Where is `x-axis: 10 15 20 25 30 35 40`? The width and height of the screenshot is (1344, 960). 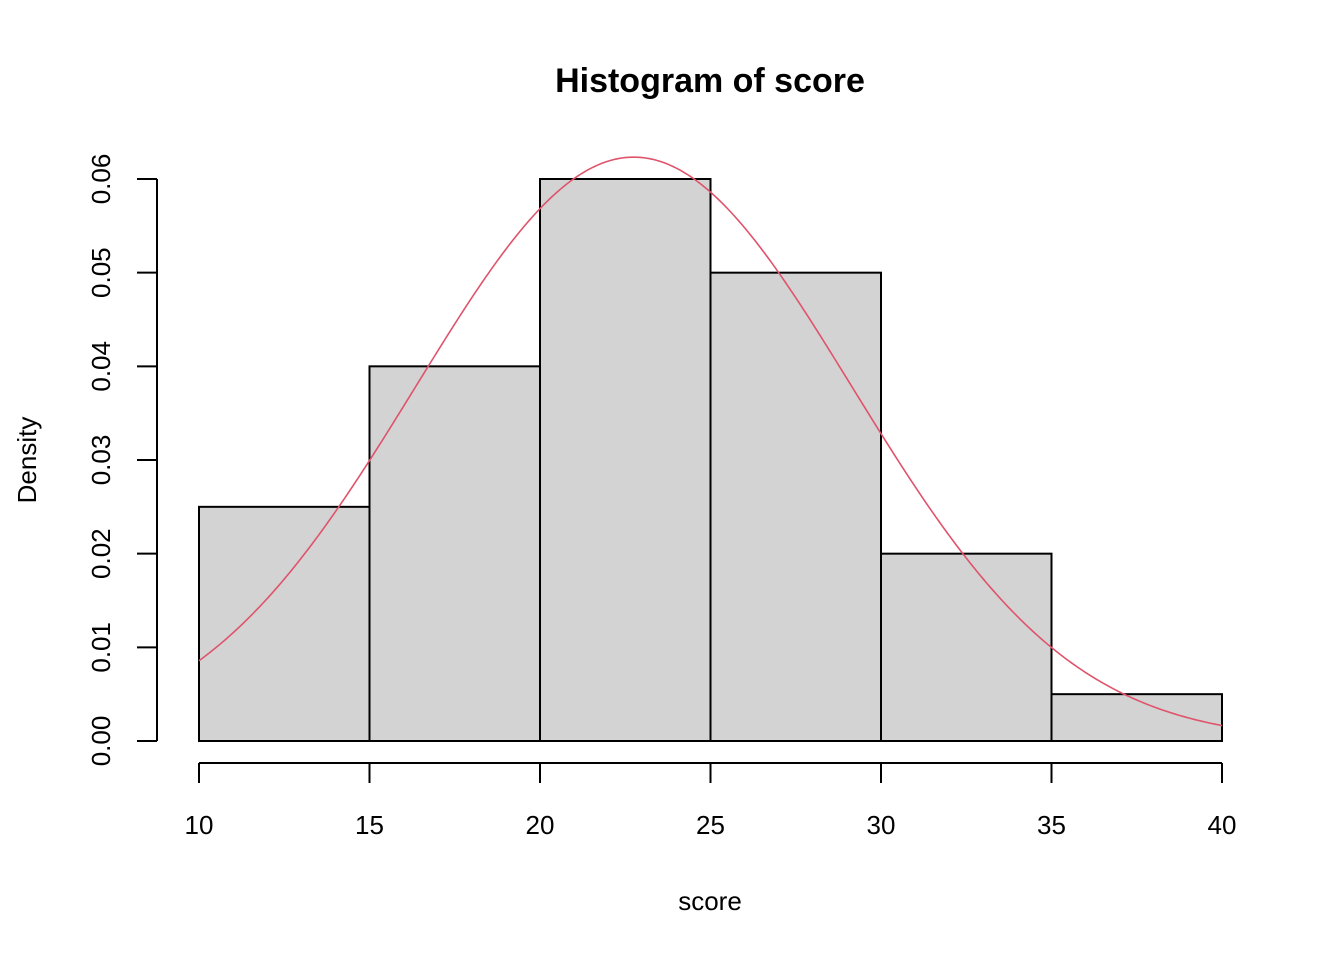
x-axis: 10 15 20 25 30 35 40 is located at coordinates (711, 801).